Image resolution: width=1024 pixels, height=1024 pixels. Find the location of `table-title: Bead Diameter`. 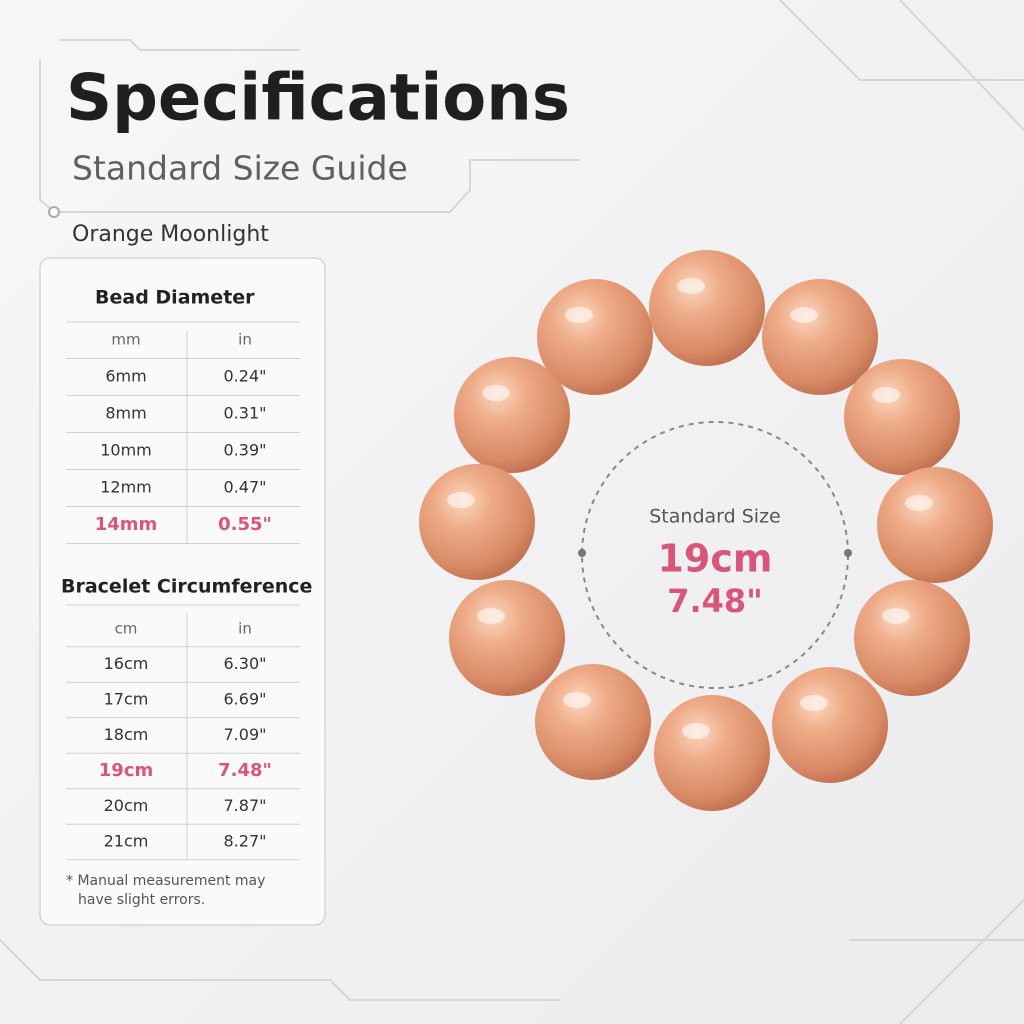

table-title: Bead Diameter is located at coordinates (175, 298).